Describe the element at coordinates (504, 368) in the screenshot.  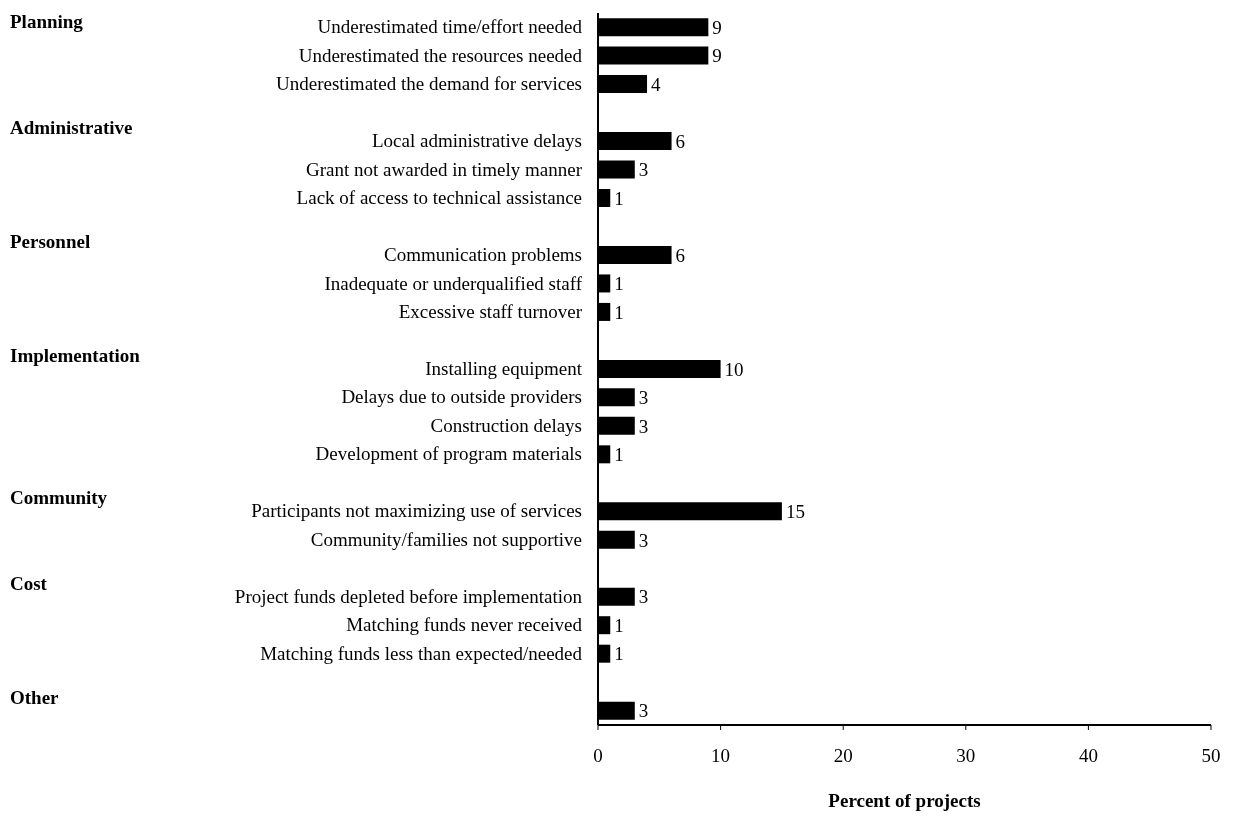
I see `y-tick-label: Installing equipment` at that location.